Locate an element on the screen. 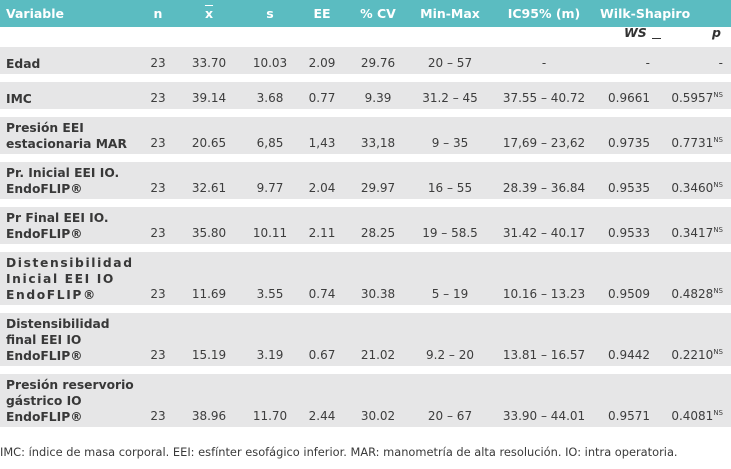 Image resolution: width=731 pixels, height=469 pixels. cell-minmax: 5 – 19 is located at coordinates (450, 278).